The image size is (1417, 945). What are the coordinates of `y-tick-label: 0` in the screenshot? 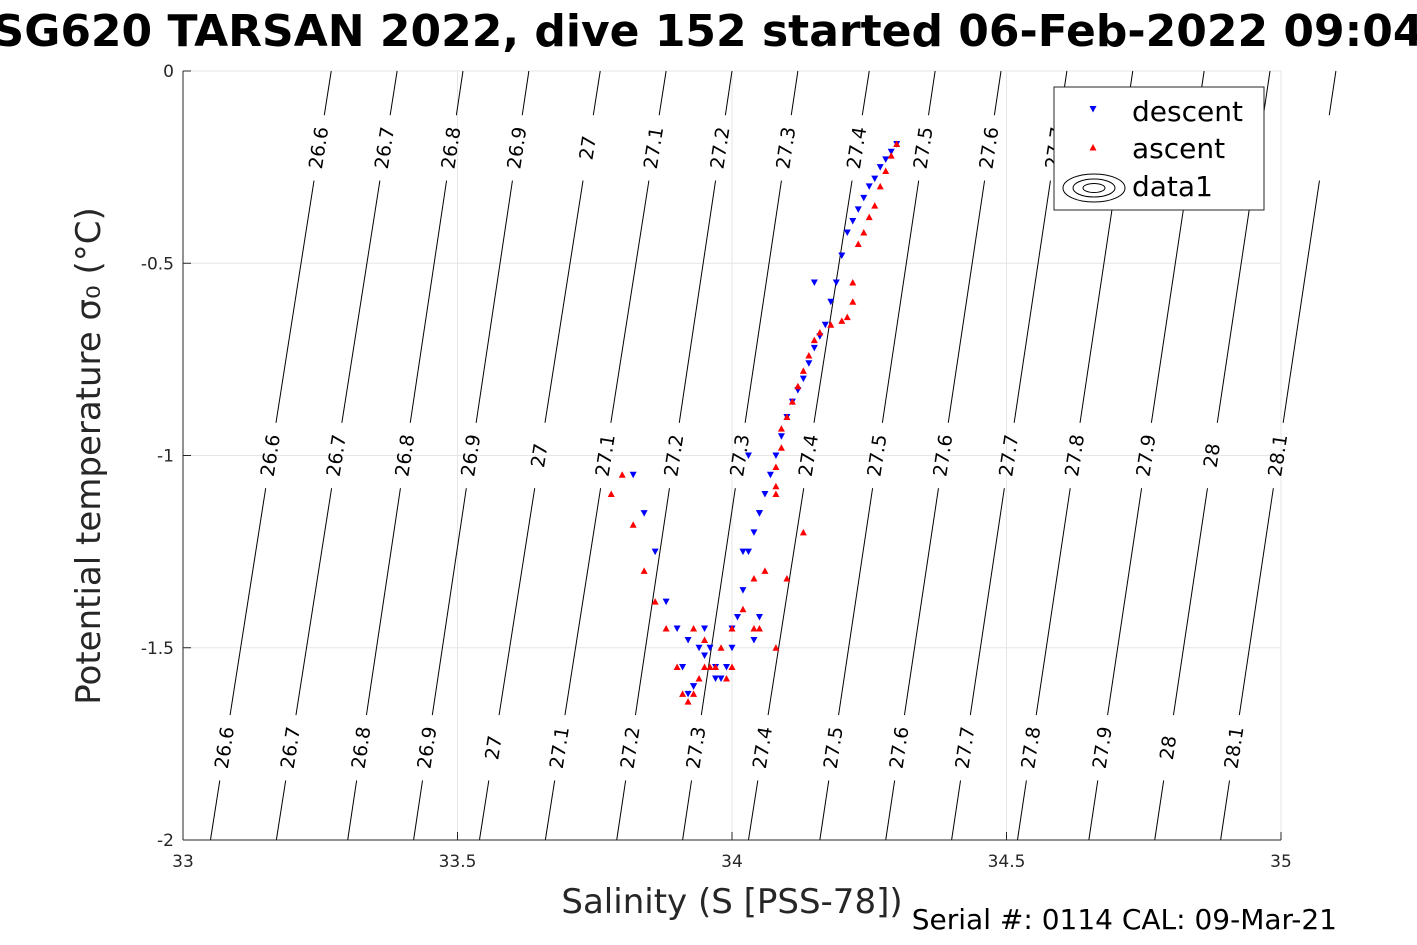 It's located at (168, 72).